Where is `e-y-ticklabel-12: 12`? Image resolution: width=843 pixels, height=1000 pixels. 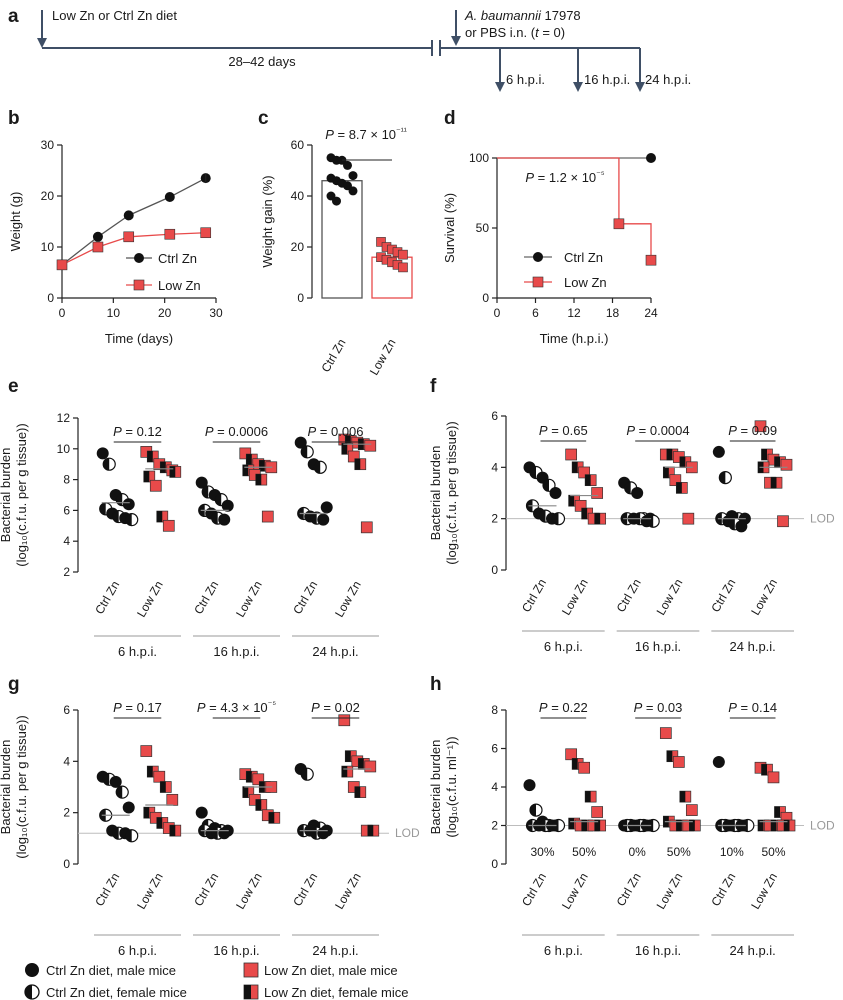 e-y-ticklabel-12: 12 is located at coordinates (64, 418).